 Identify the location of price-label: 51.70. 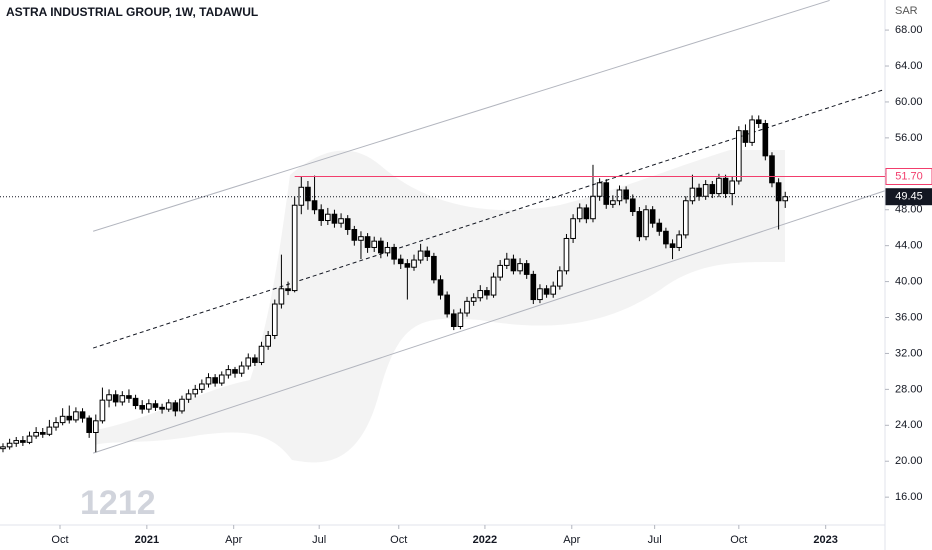
(909, 176).